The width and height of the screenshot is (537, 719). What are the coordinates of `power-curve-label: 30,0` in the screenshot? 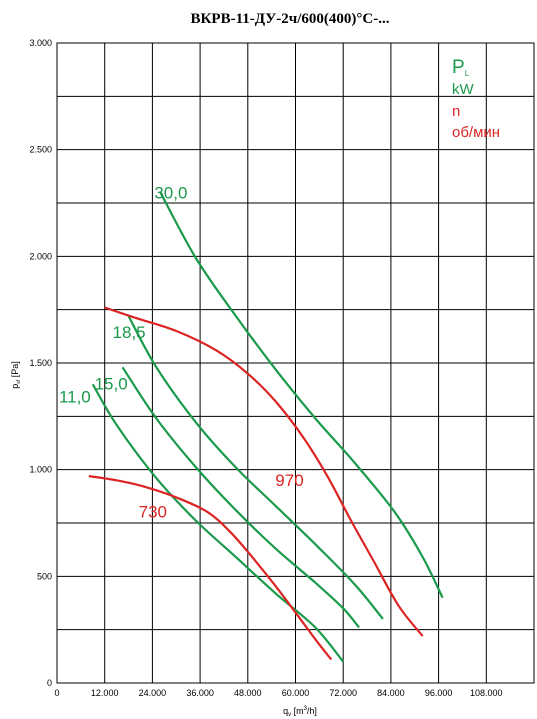 It's located at (170, 192).